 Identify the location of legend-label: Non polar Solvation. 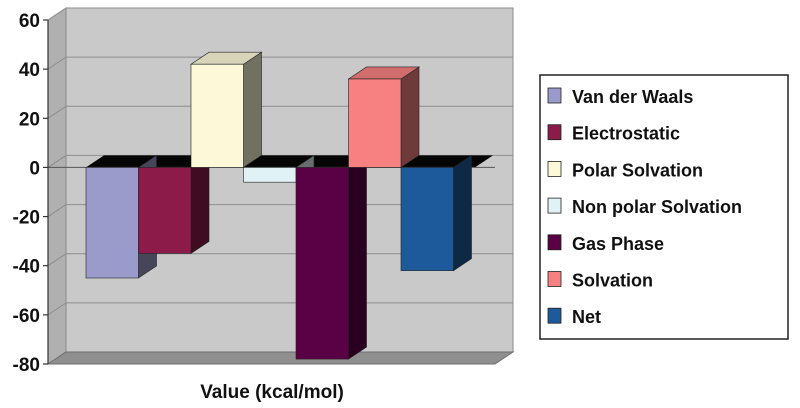
(657, 207).